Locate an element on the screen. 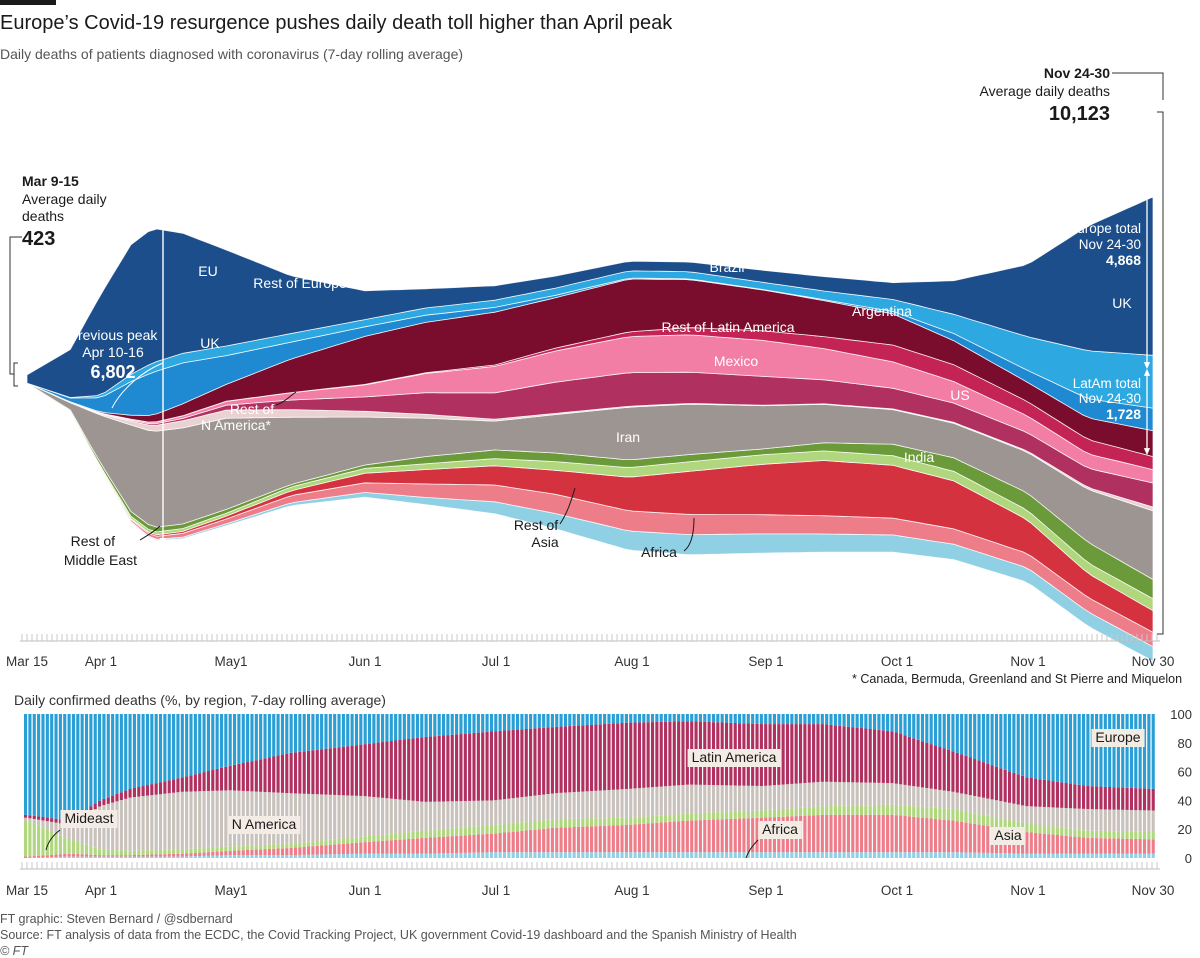 The width and height of the screenshot is (1200, 958). share-y-tick-label: 100 is located at coordinates (1181, 714).